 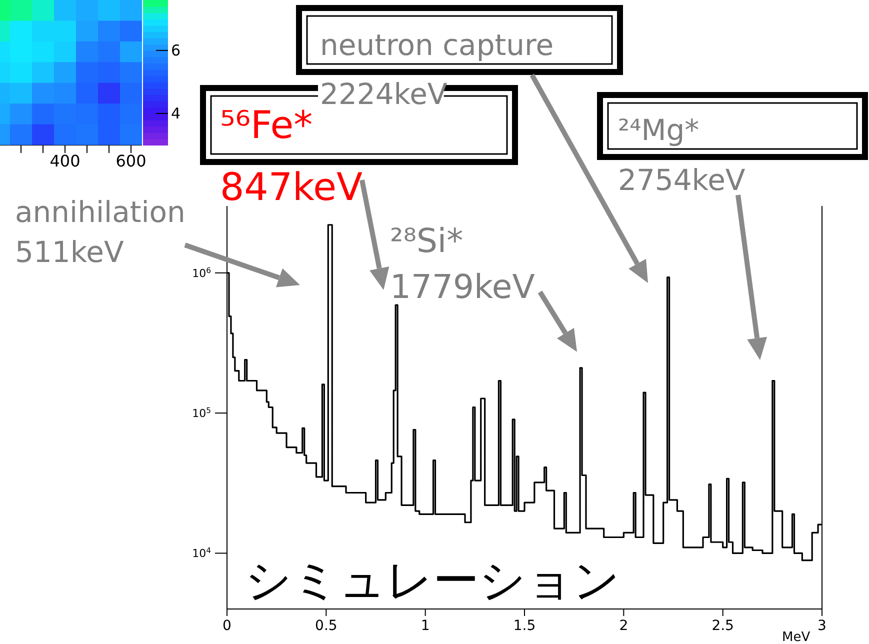 I want to click on x-tick-label: 0, so click(x=227, y=626).